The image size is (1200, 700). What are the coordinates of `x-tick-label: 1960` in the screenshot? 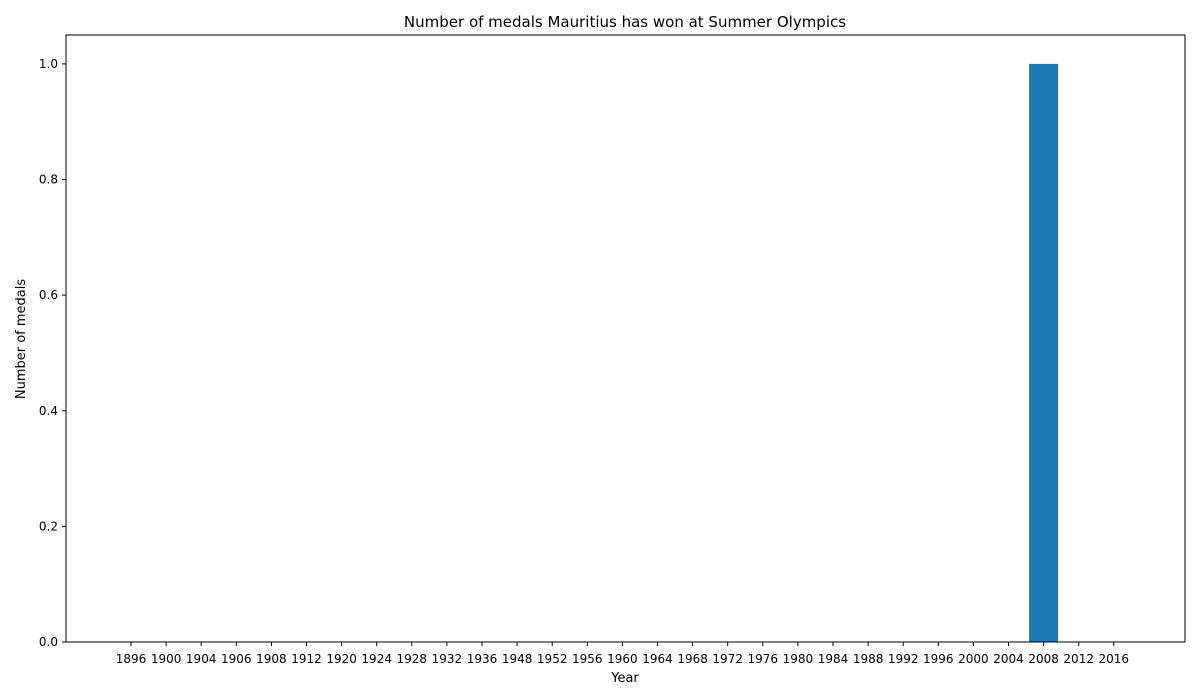 It's located at (622, 659).